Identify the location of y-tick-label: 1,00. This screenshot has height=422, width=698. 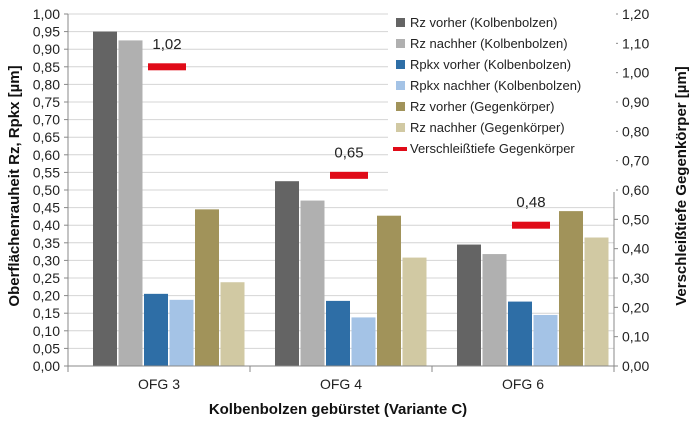
(46, 14).